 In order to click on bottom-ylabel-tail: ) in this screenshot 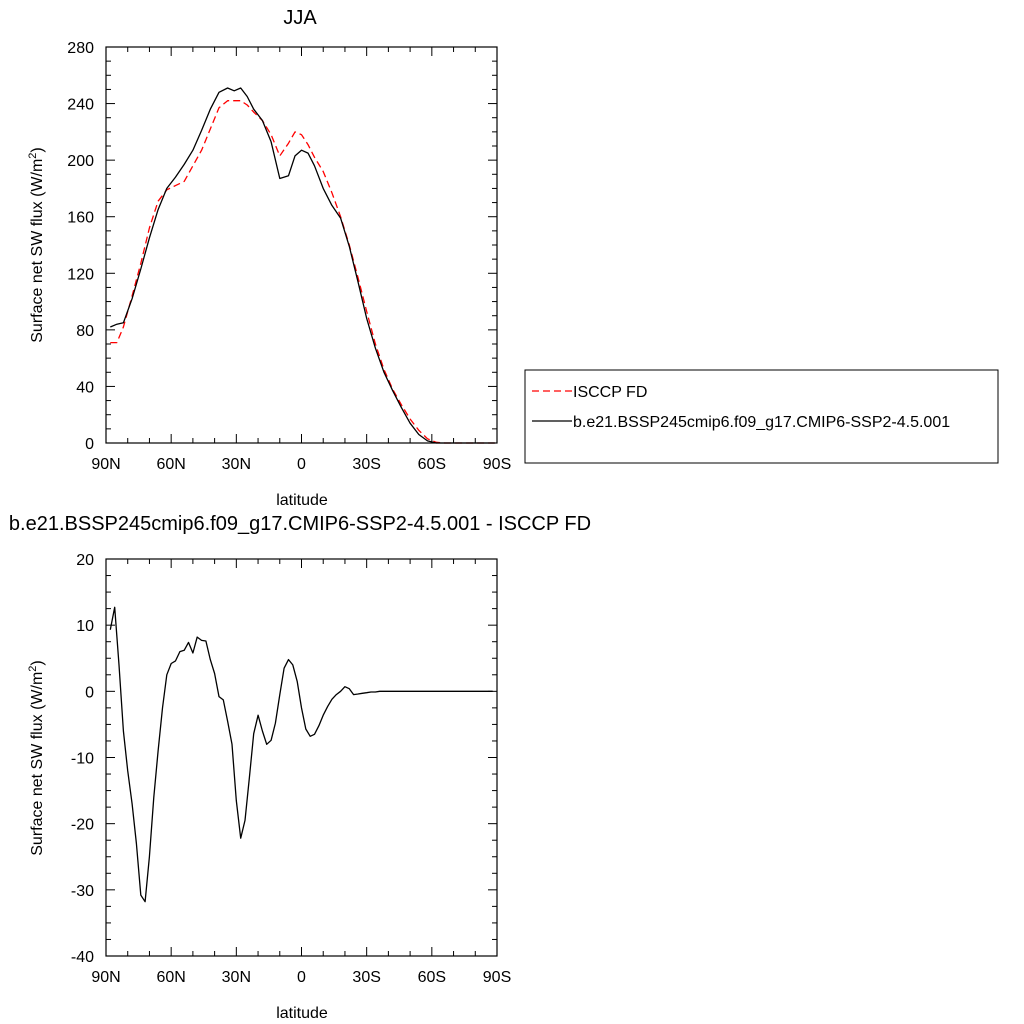, I will do `click(37, 662)`.